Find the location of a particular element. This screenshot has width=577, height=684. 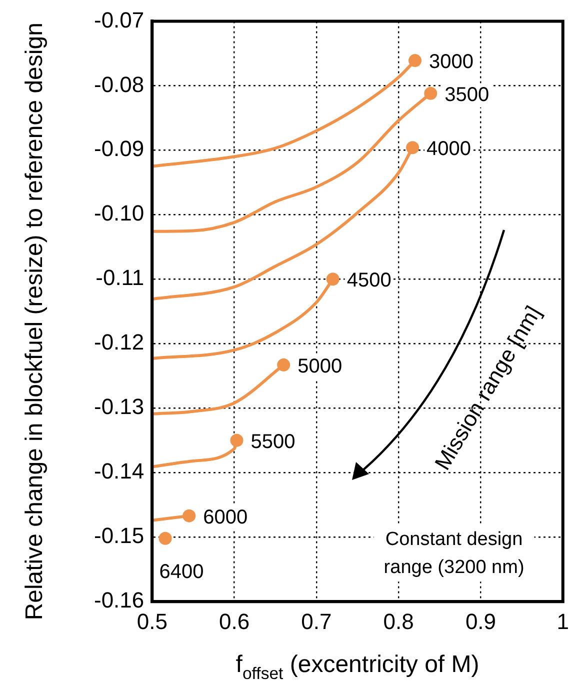

series-label: 6000 is located at coordinates (225, 517).